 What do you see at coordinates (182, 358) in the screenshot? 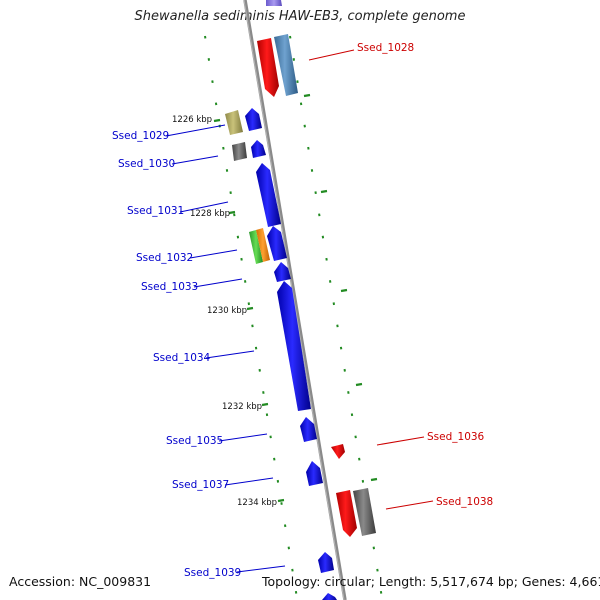
I see `gene-label-ssed-1034: Ssed_1034` at bounding box center [182, 358].